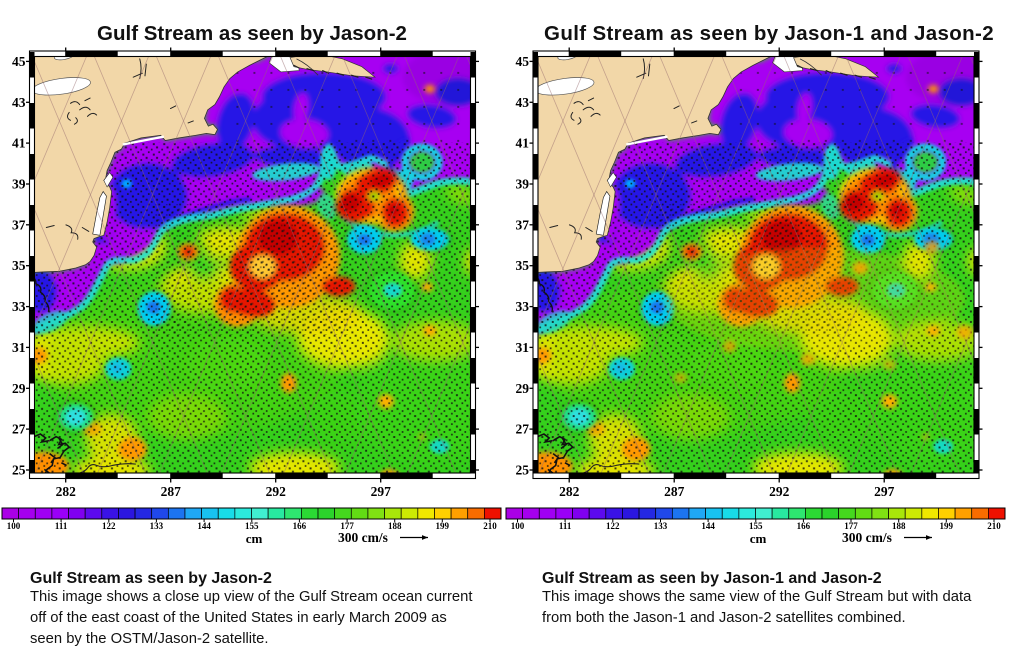 This screenshot has height=654, width=1010. I want to click on svg-text:seen by the OSTM/Jason-2 satel: seen by the OSTM/Jason-2 satellite., so click(149, 639).